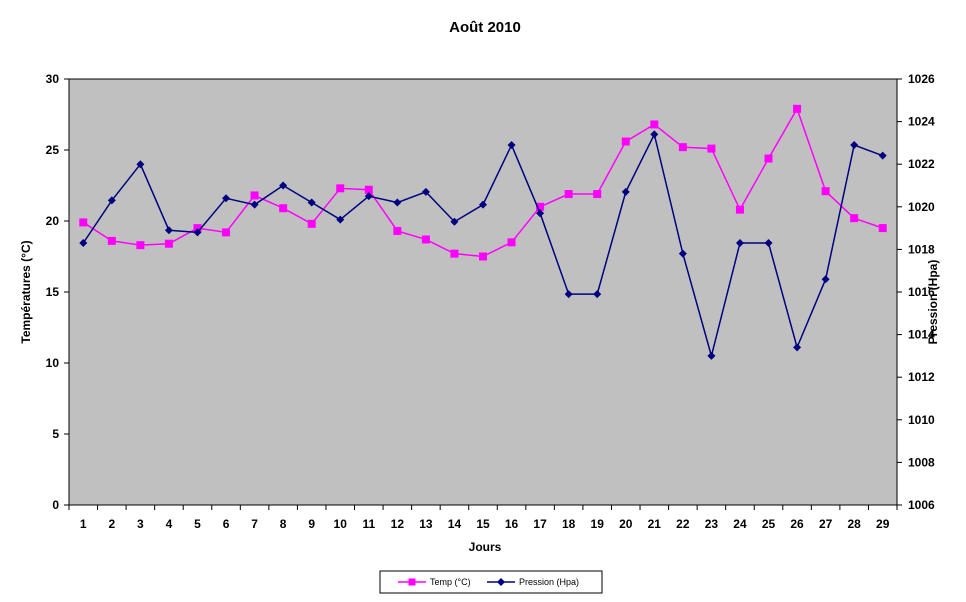 The height and width of the screenshot is (602, 966). I want to click on y-right-tick-label: 1010, so click(921, 420).